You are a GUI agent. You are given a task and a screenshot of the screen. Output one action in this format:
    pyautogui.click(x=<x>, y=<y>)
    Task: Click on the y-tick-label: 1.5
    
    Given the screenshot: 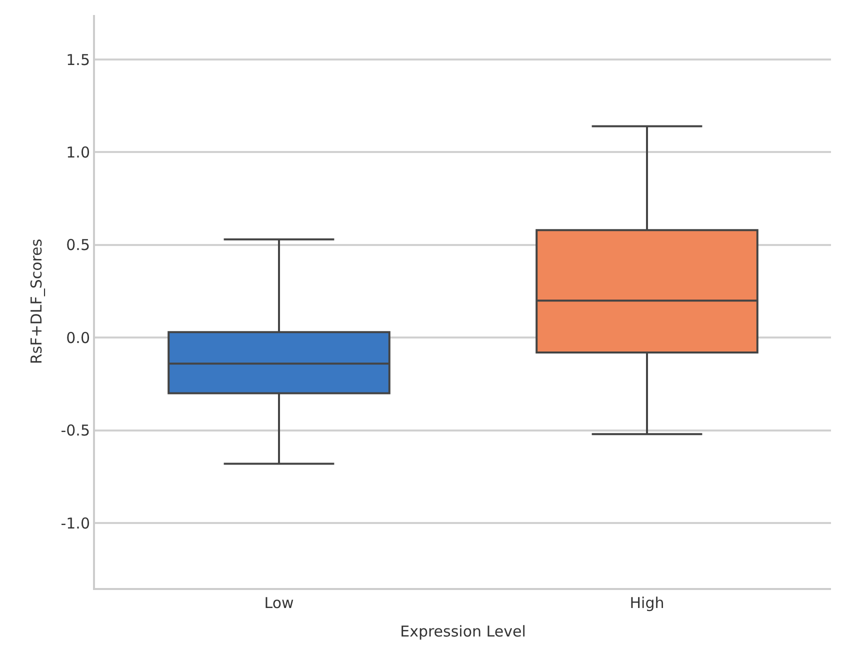 What is the action you would take?
    pyautogui.click(x=78, y=59)
    